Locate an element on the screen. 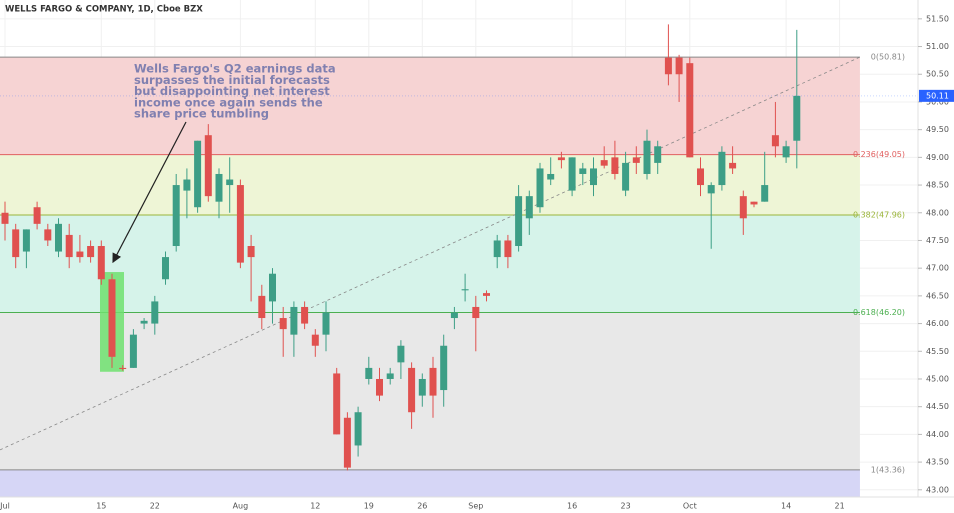  y-tick-label: 44.00 is located at coordinates (937, 434).